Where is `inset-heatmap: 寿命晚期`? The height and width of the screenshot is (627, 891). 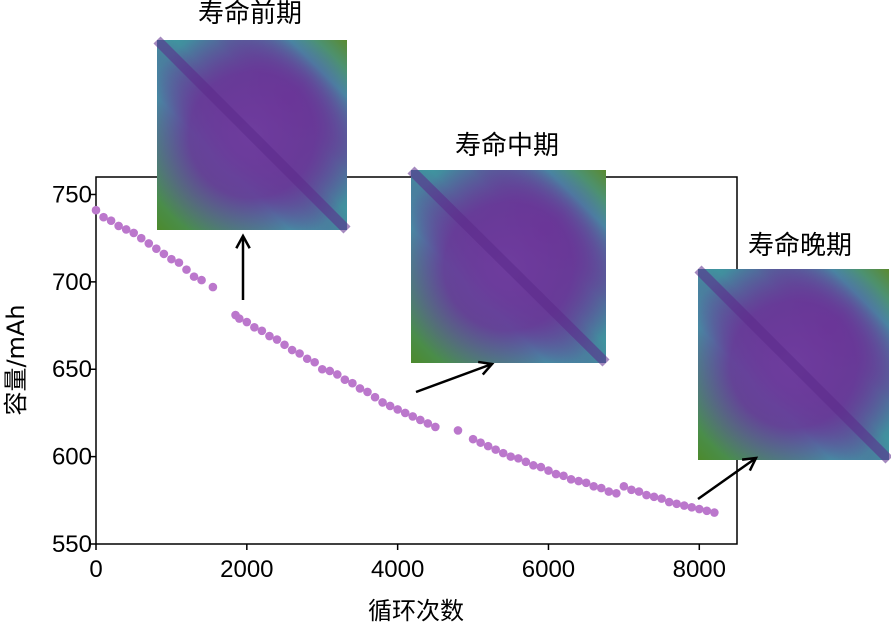
inset-heatmap: 寿命晚期 is located at coordinates (792, 366).